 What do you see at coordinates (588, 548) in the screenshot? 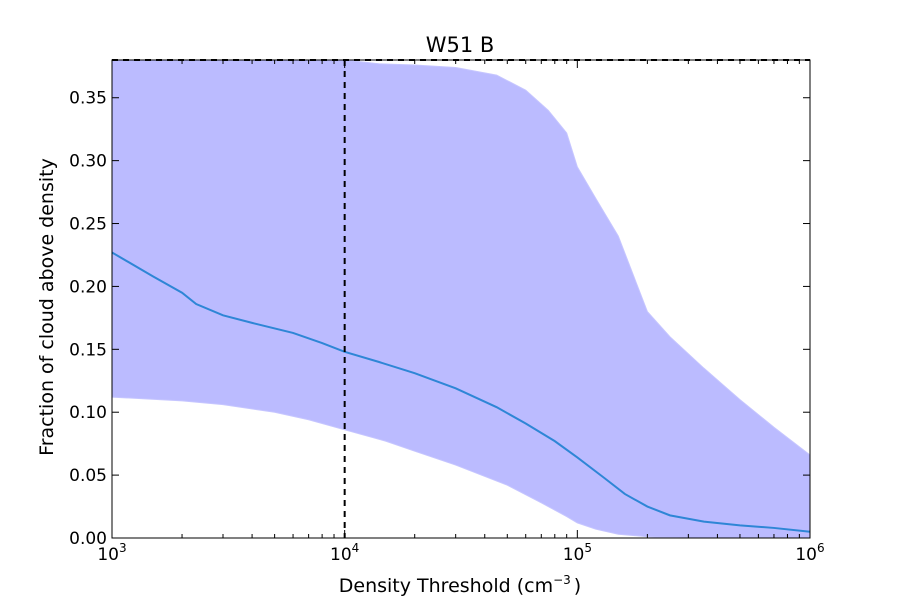
I see `x-tick-label-exponent: 5` at bounding box center [588, 548].